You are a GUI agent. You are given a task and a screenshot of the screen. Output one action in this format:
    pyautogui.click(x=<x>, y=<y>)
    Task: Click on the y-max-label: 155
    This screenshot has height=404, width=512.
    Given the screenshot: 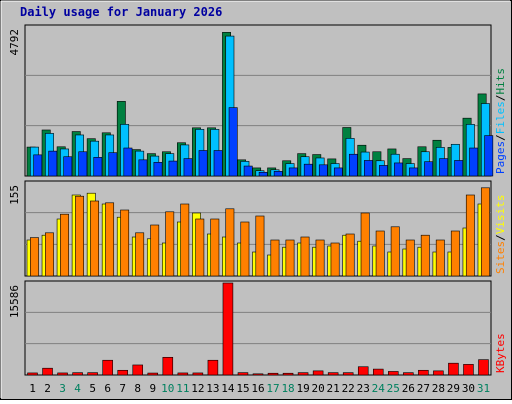 What is the action you would take?
    pyautogui.click(x=14, y=195)
    